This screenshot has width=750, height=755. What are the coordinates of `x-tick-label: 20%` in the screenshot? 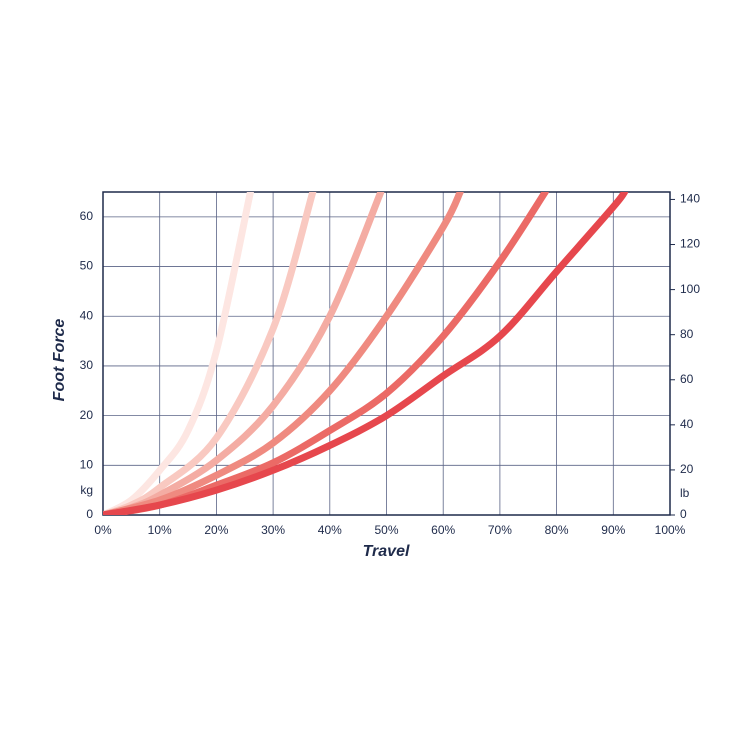 It's located at (216, 530).